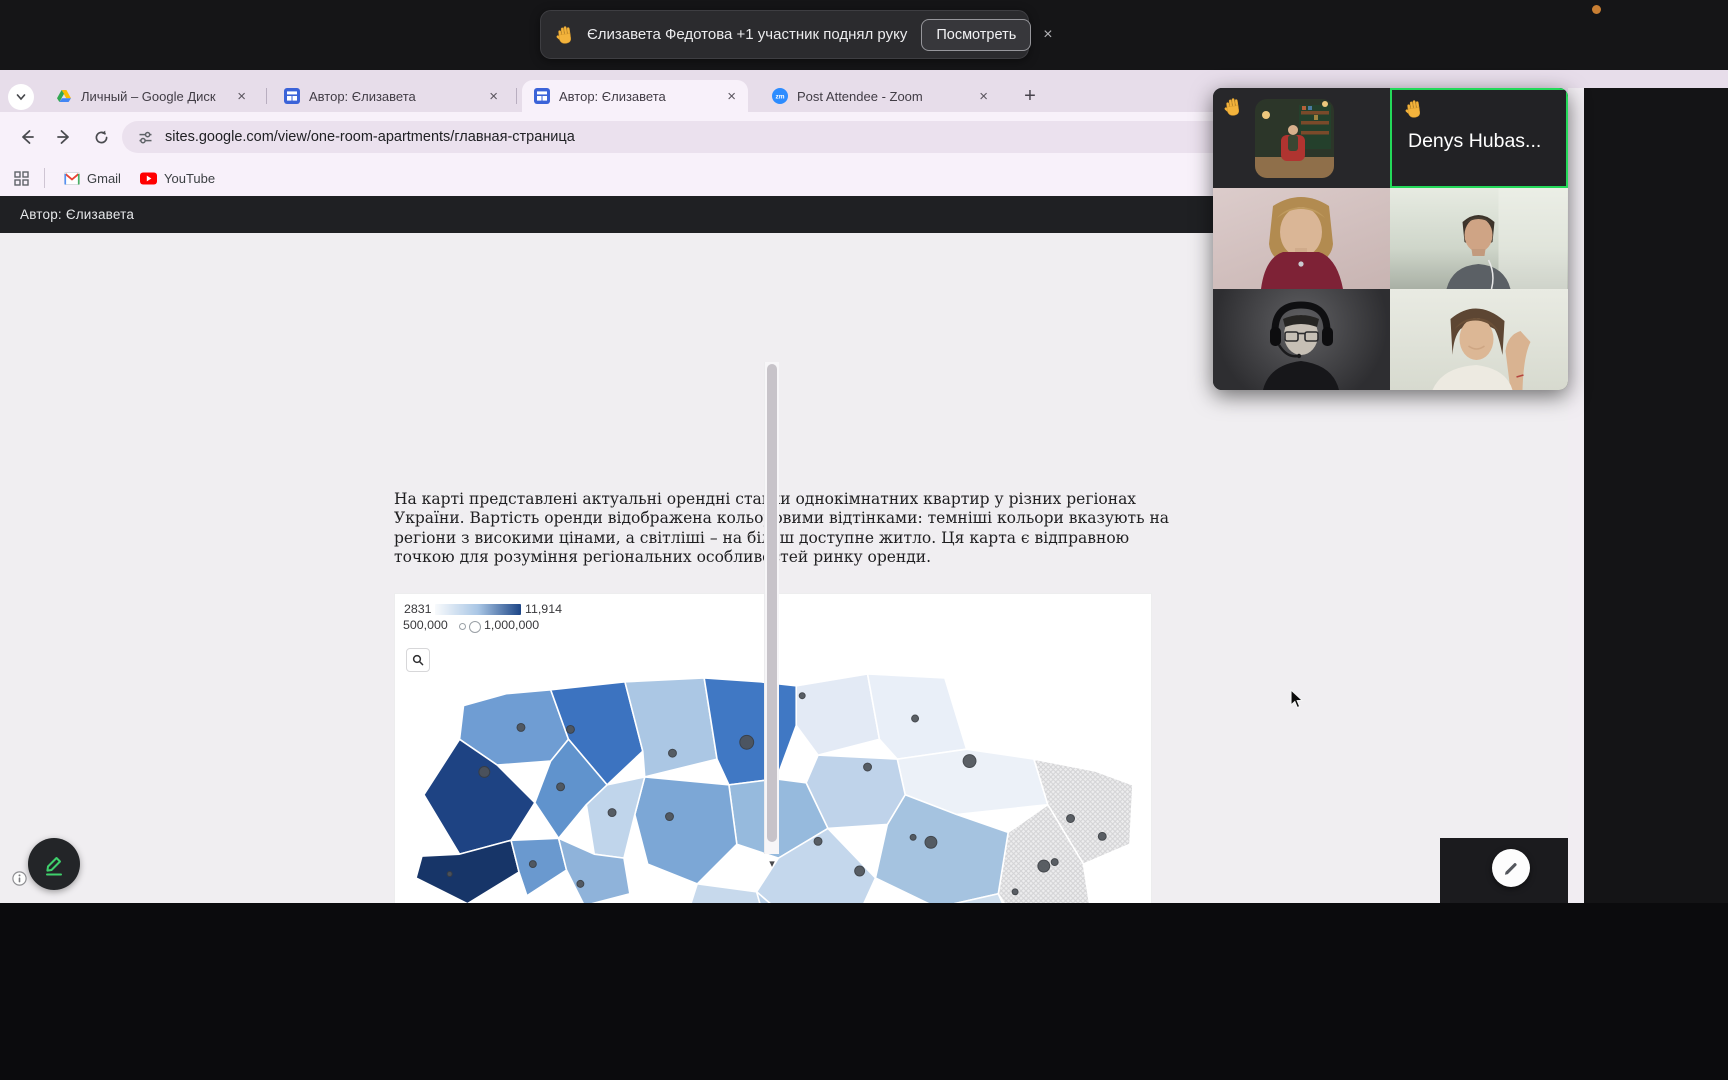  What do you see at coordinates (1596, 9) in the screenshot?
I see `recording-indicator-dot` at bounding box center [1596, 9].